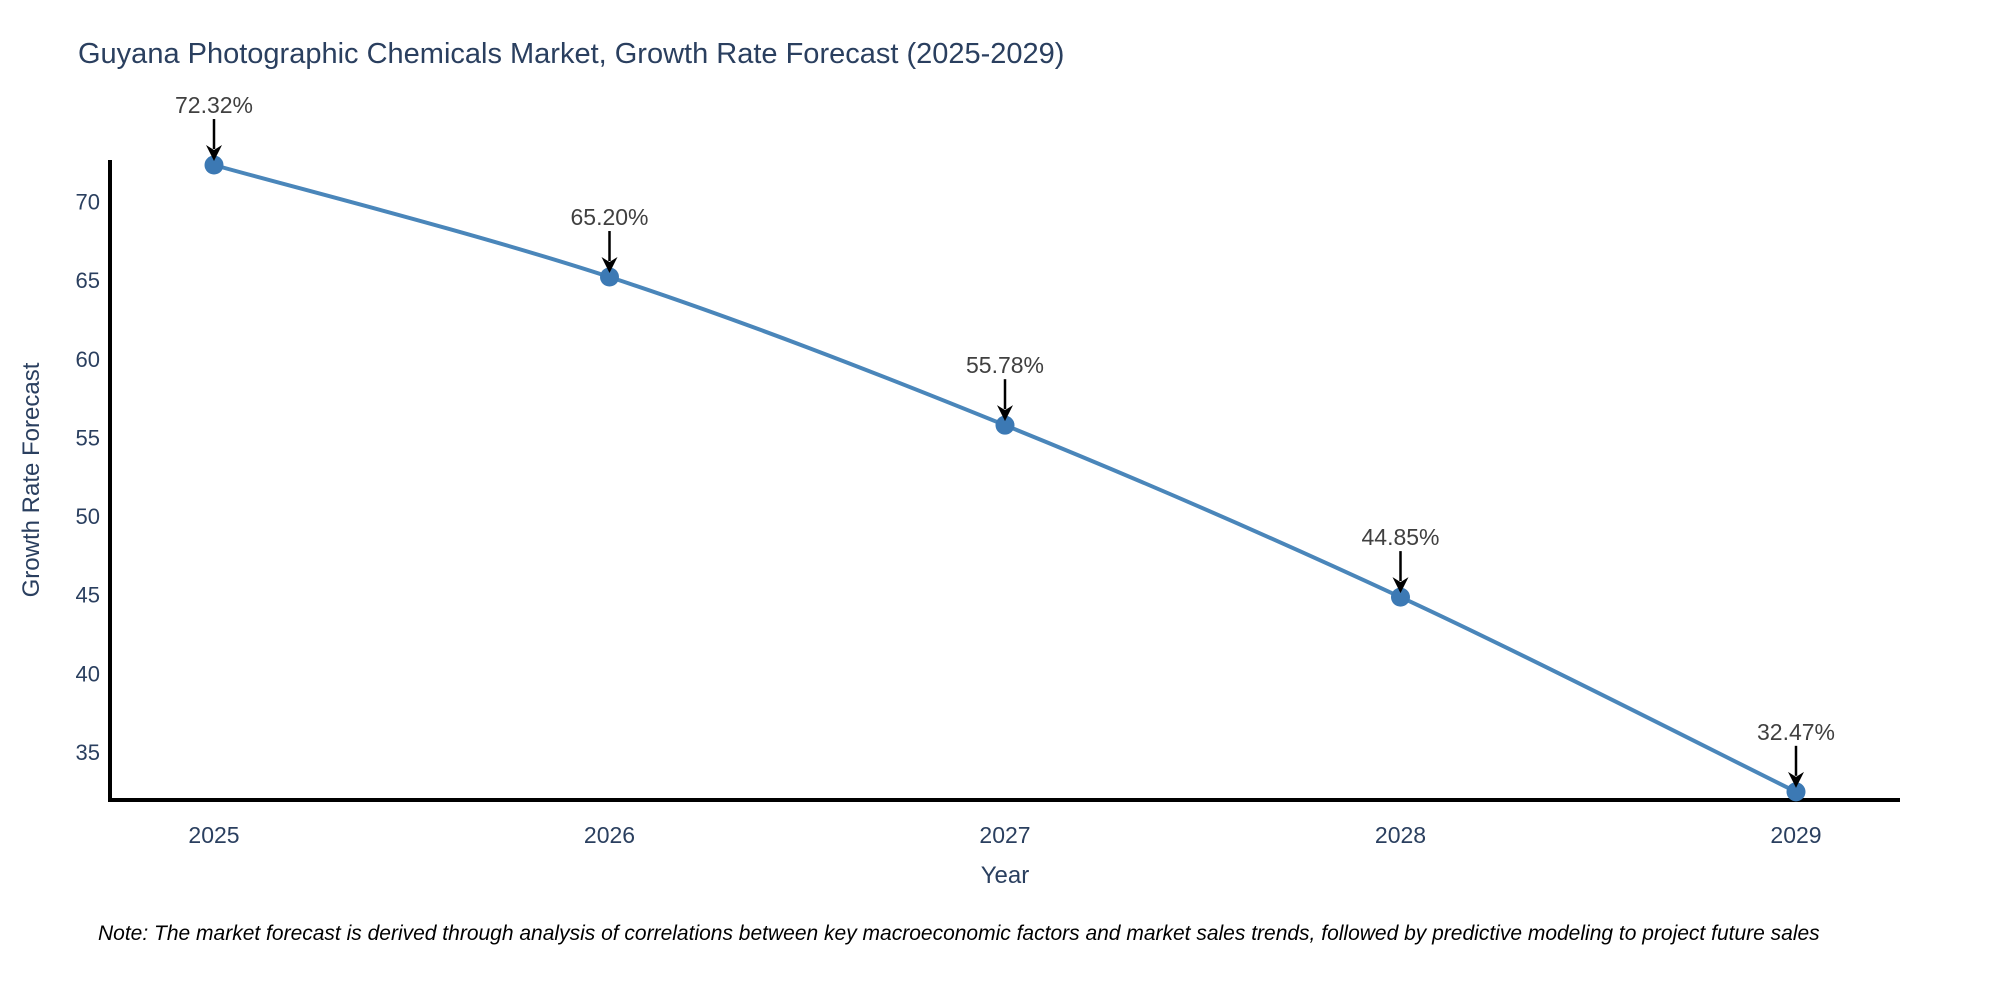 This screenshot has height=1000, width=2000. What do you see at coordinates (88, 202) in the screenshot?
I see `y-tick-label: 70` at bounding box center [88, 202].